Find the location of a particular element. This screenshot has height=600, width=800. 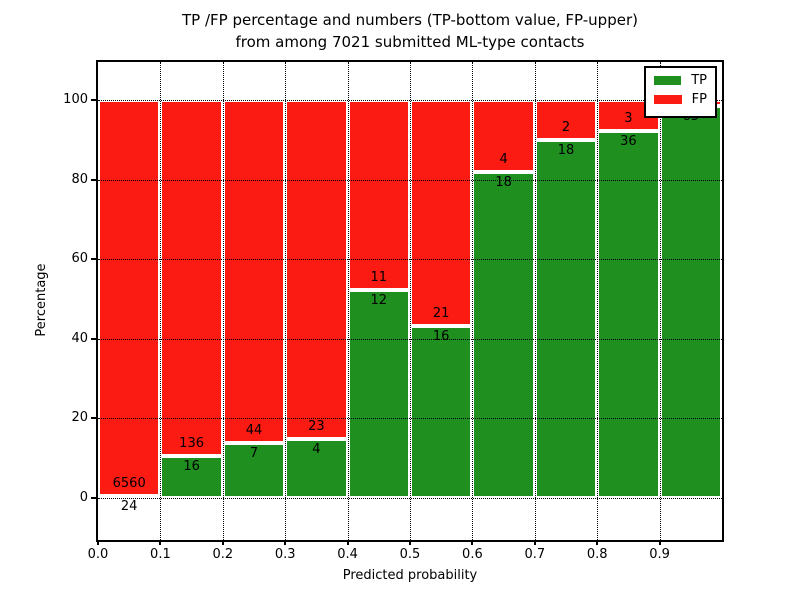

legend-label: TP is located at coordinates (699, 80).